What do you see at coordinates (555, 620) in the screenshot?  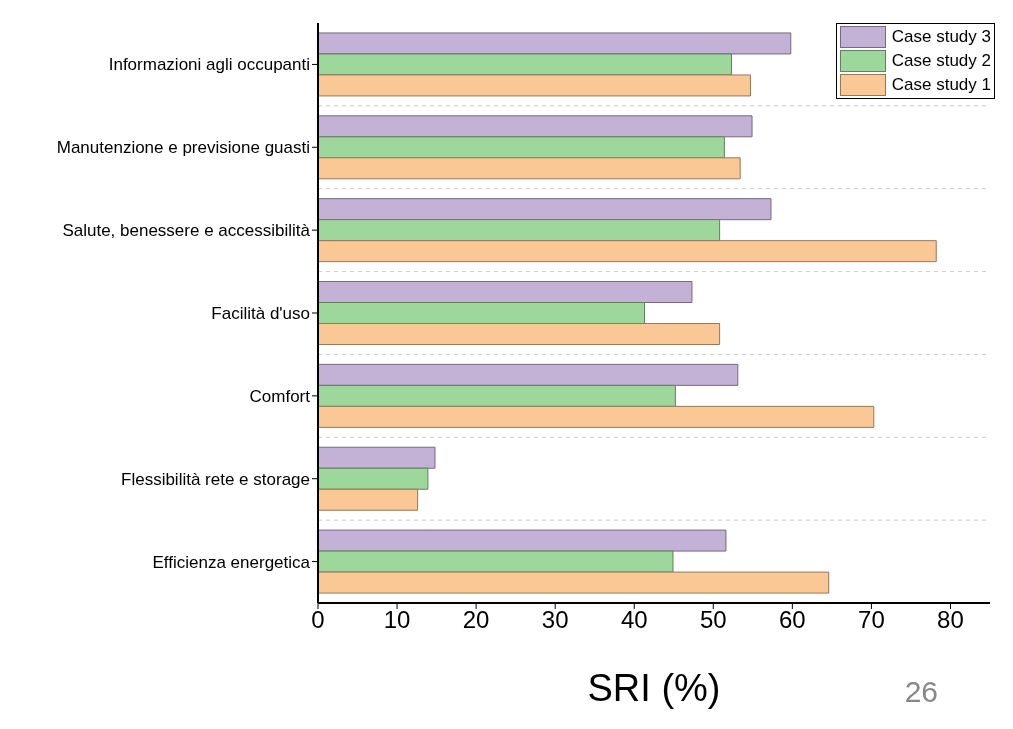 I see `x-tick-label: 30` at bounding box center [555, 620].